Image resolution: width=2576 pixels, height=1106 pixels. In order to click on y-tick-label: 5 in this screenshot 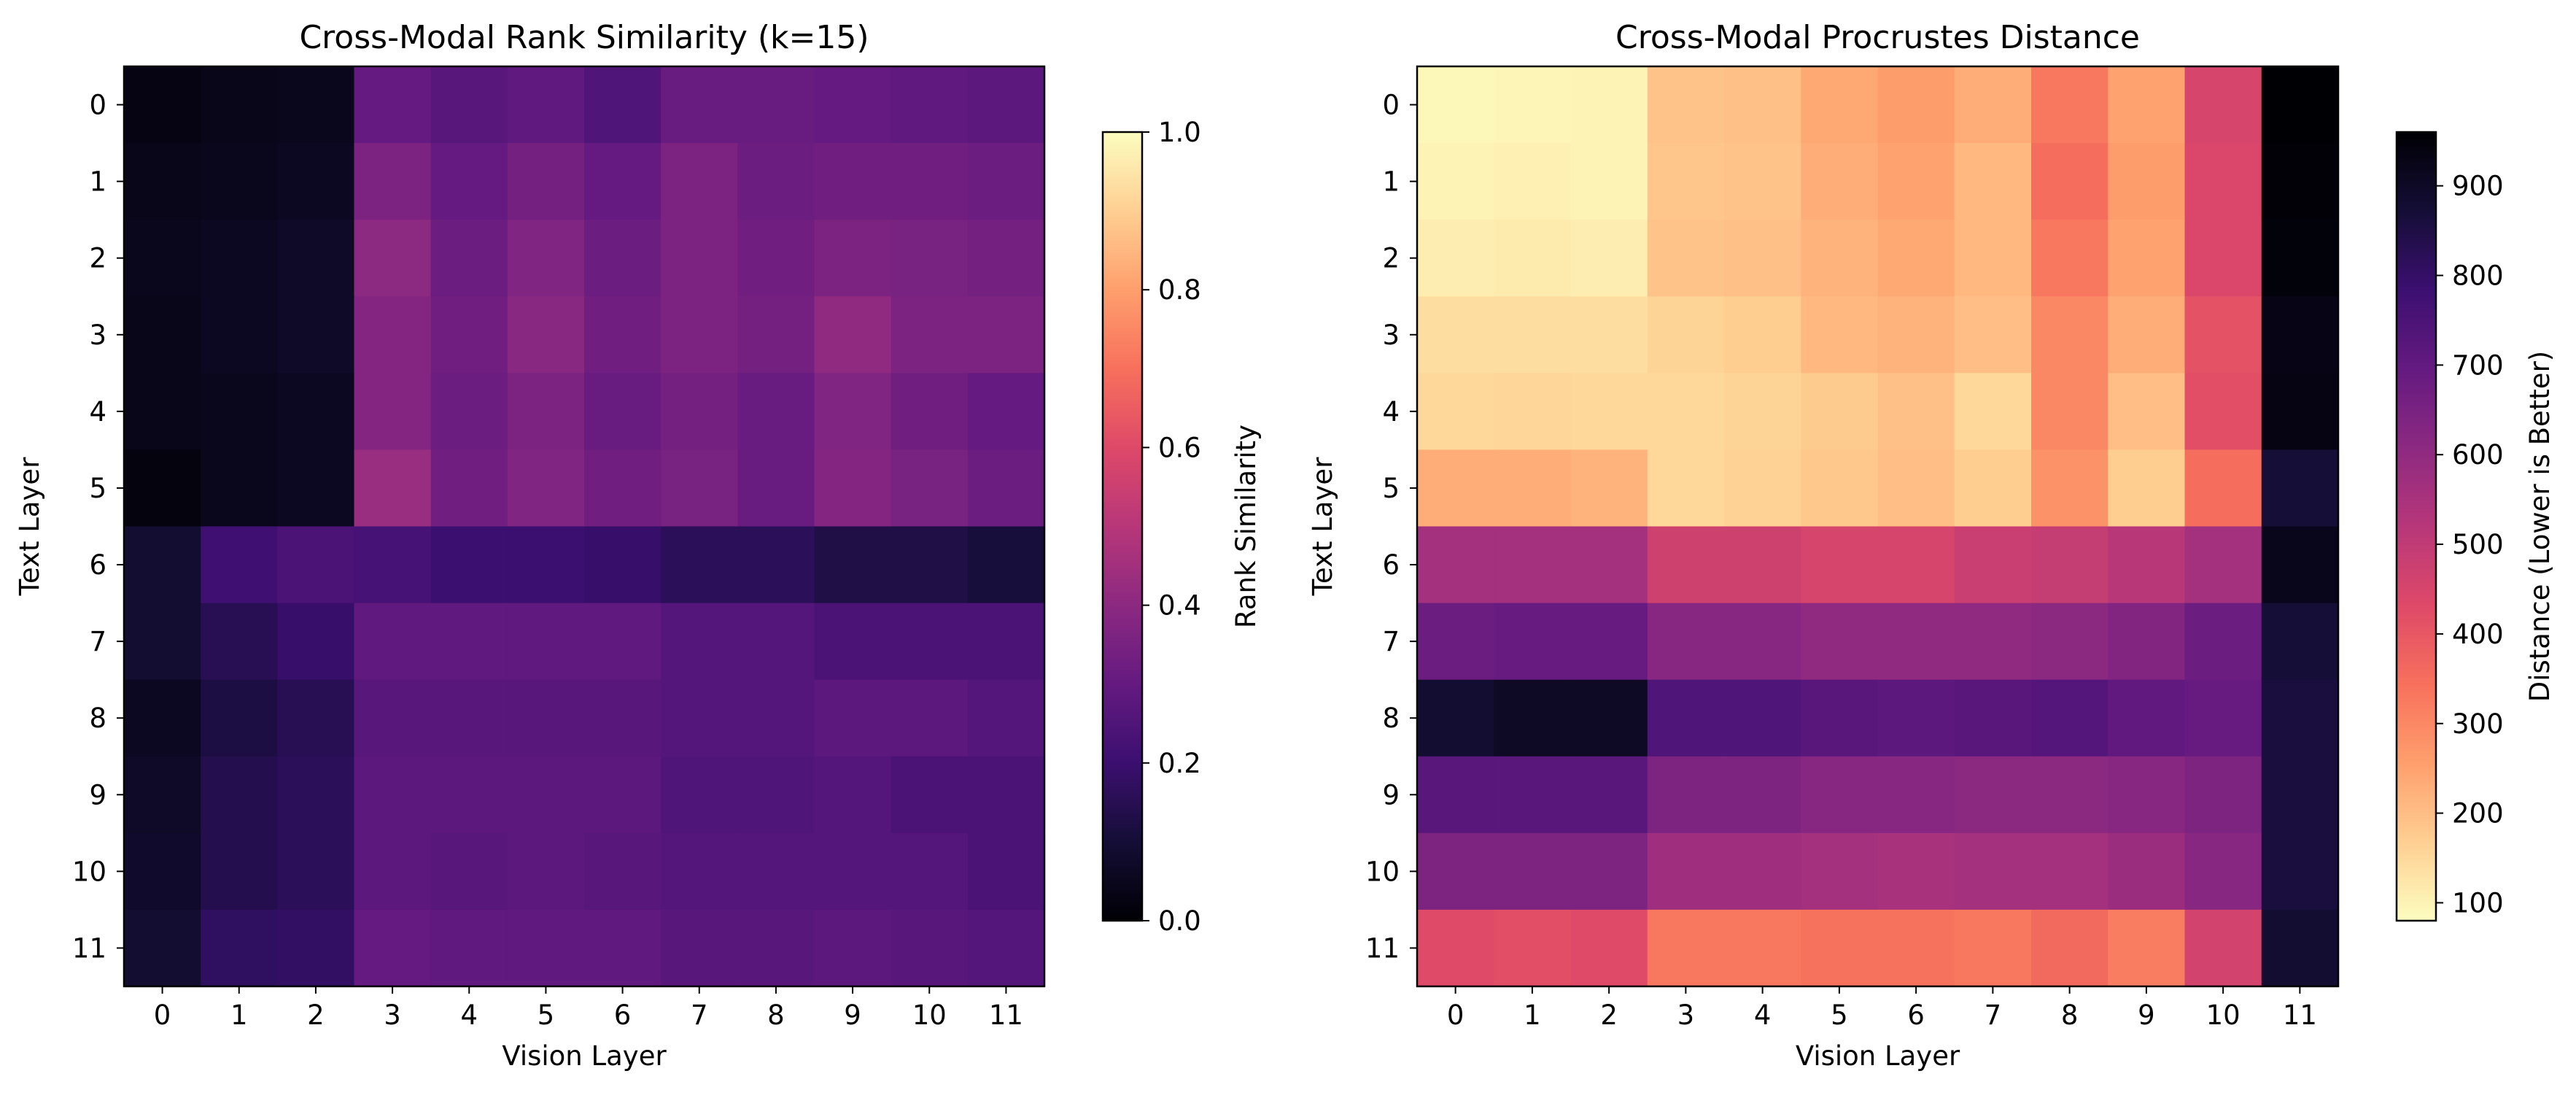, I will do `click(98, 489)`.